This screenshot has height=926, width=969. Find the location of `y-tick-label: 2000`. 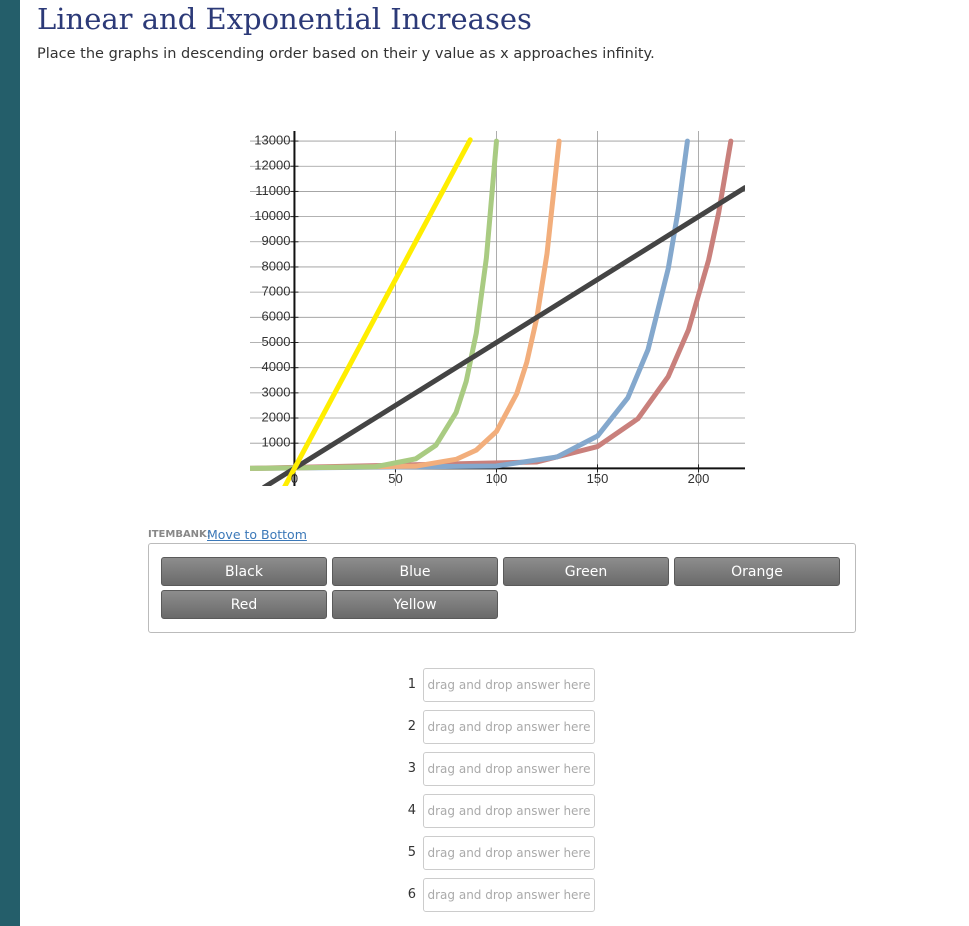

y-tick-label: 2000 is located at coordinates (276, 416).